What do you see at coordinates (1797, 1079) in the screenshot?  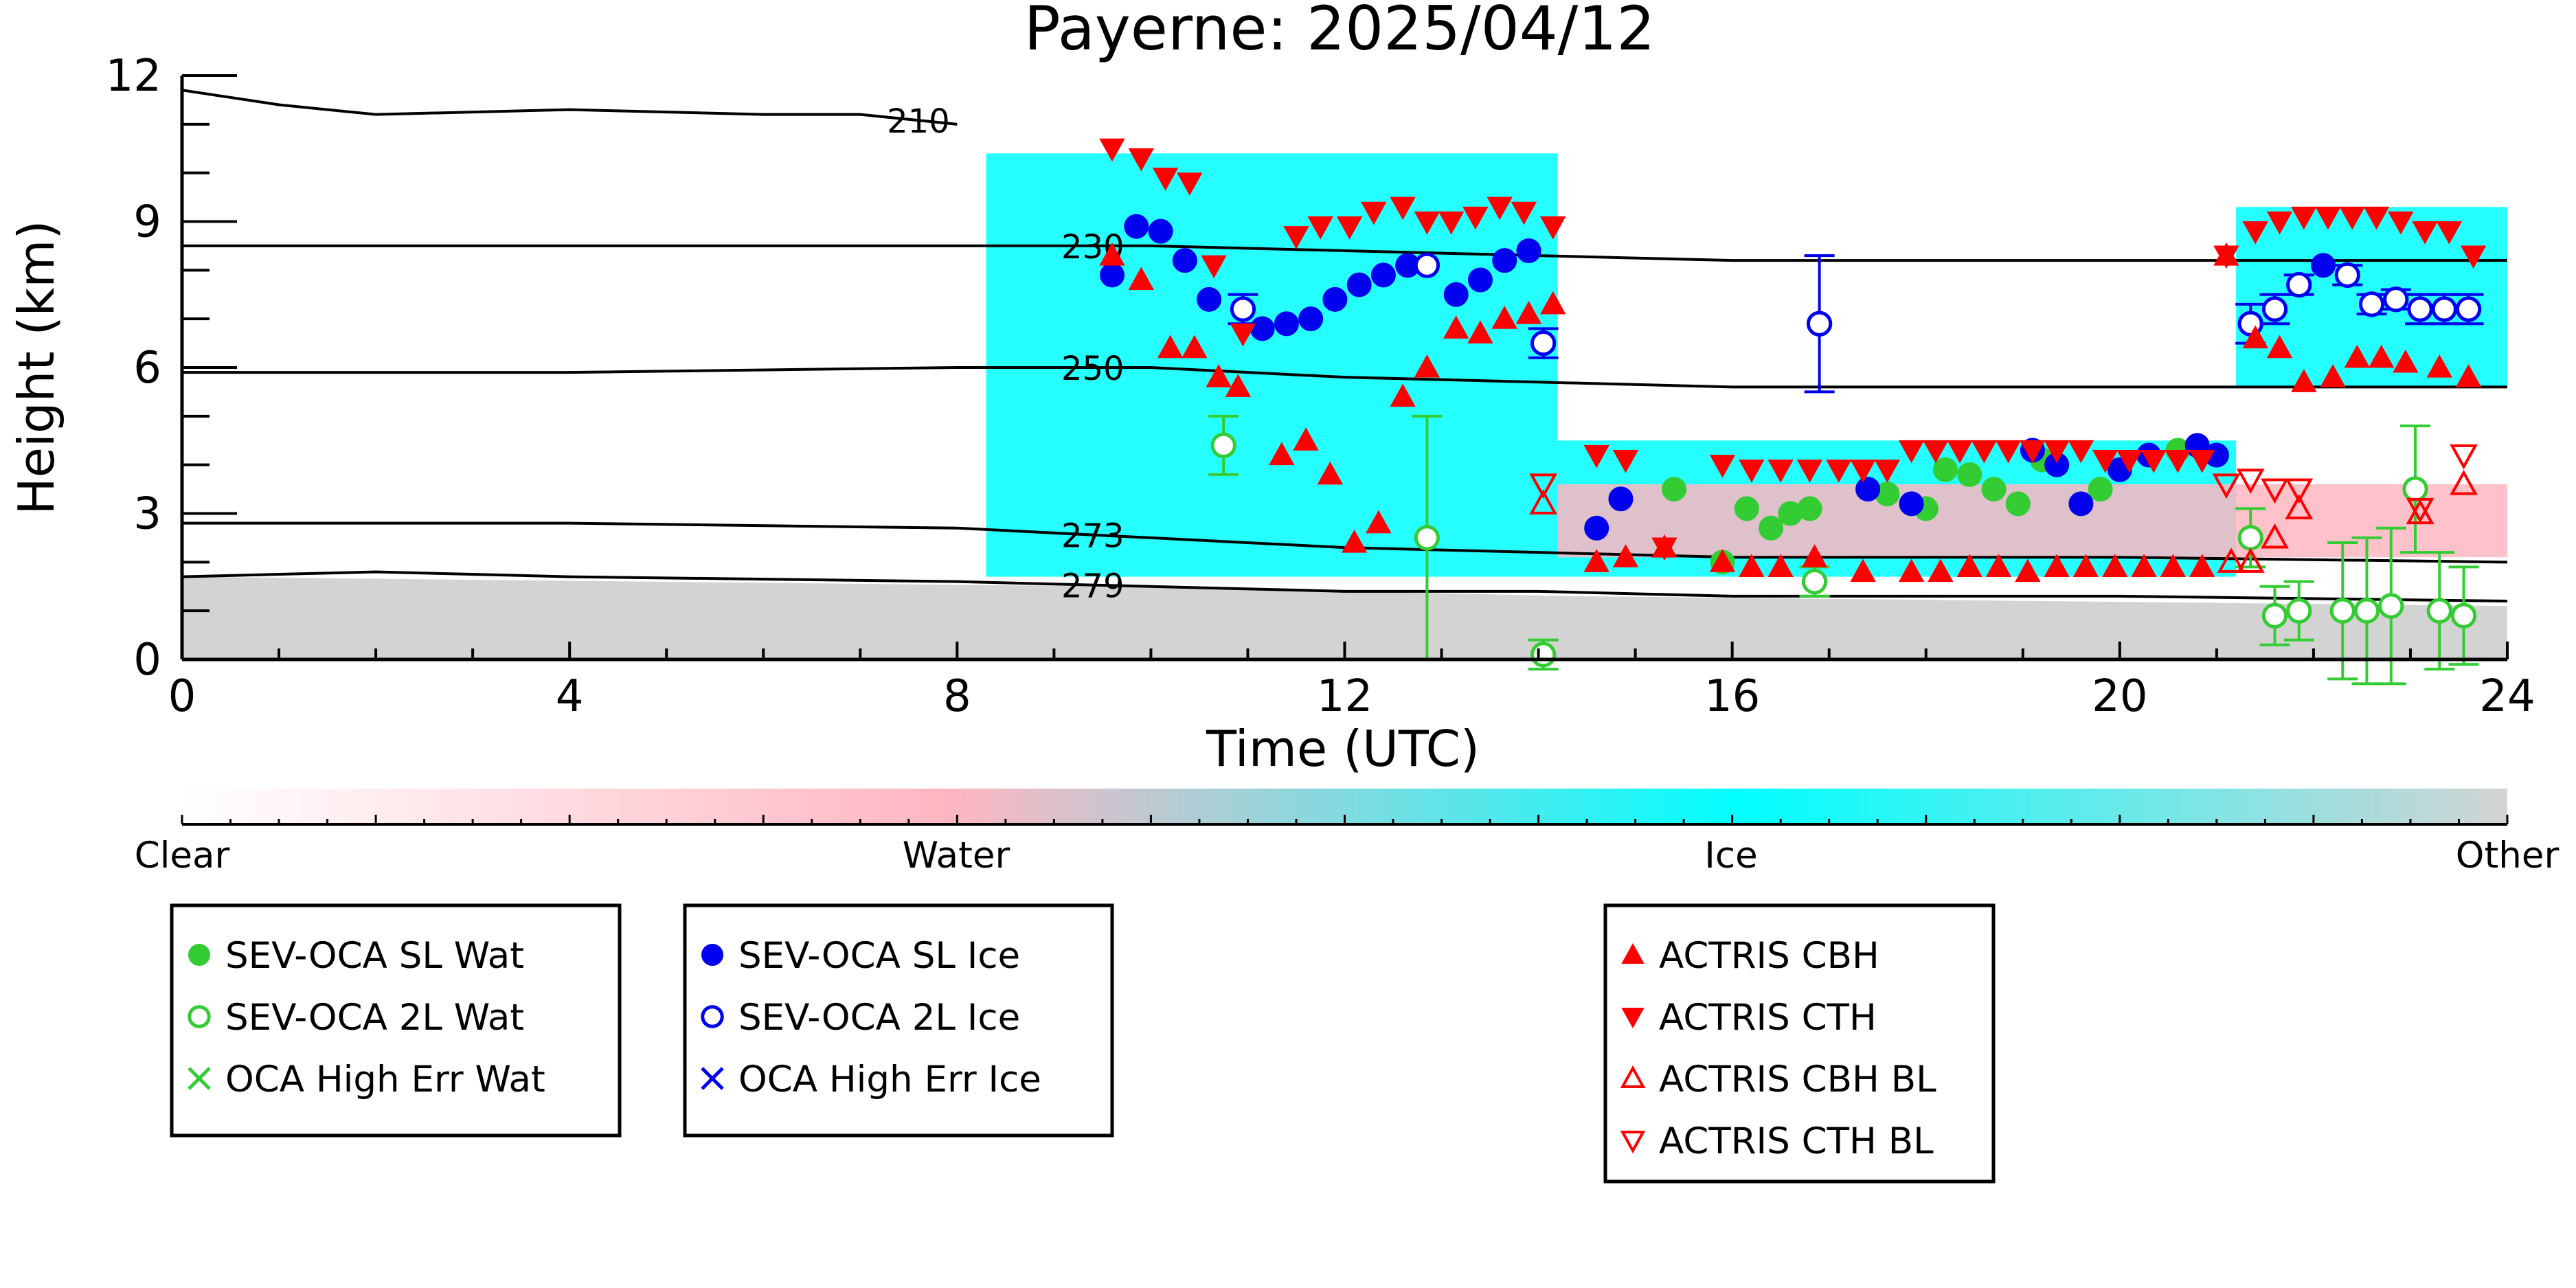 I see `legend-entry-label: ACTRIS CBH BL` at bounding box center [1797, 1079].